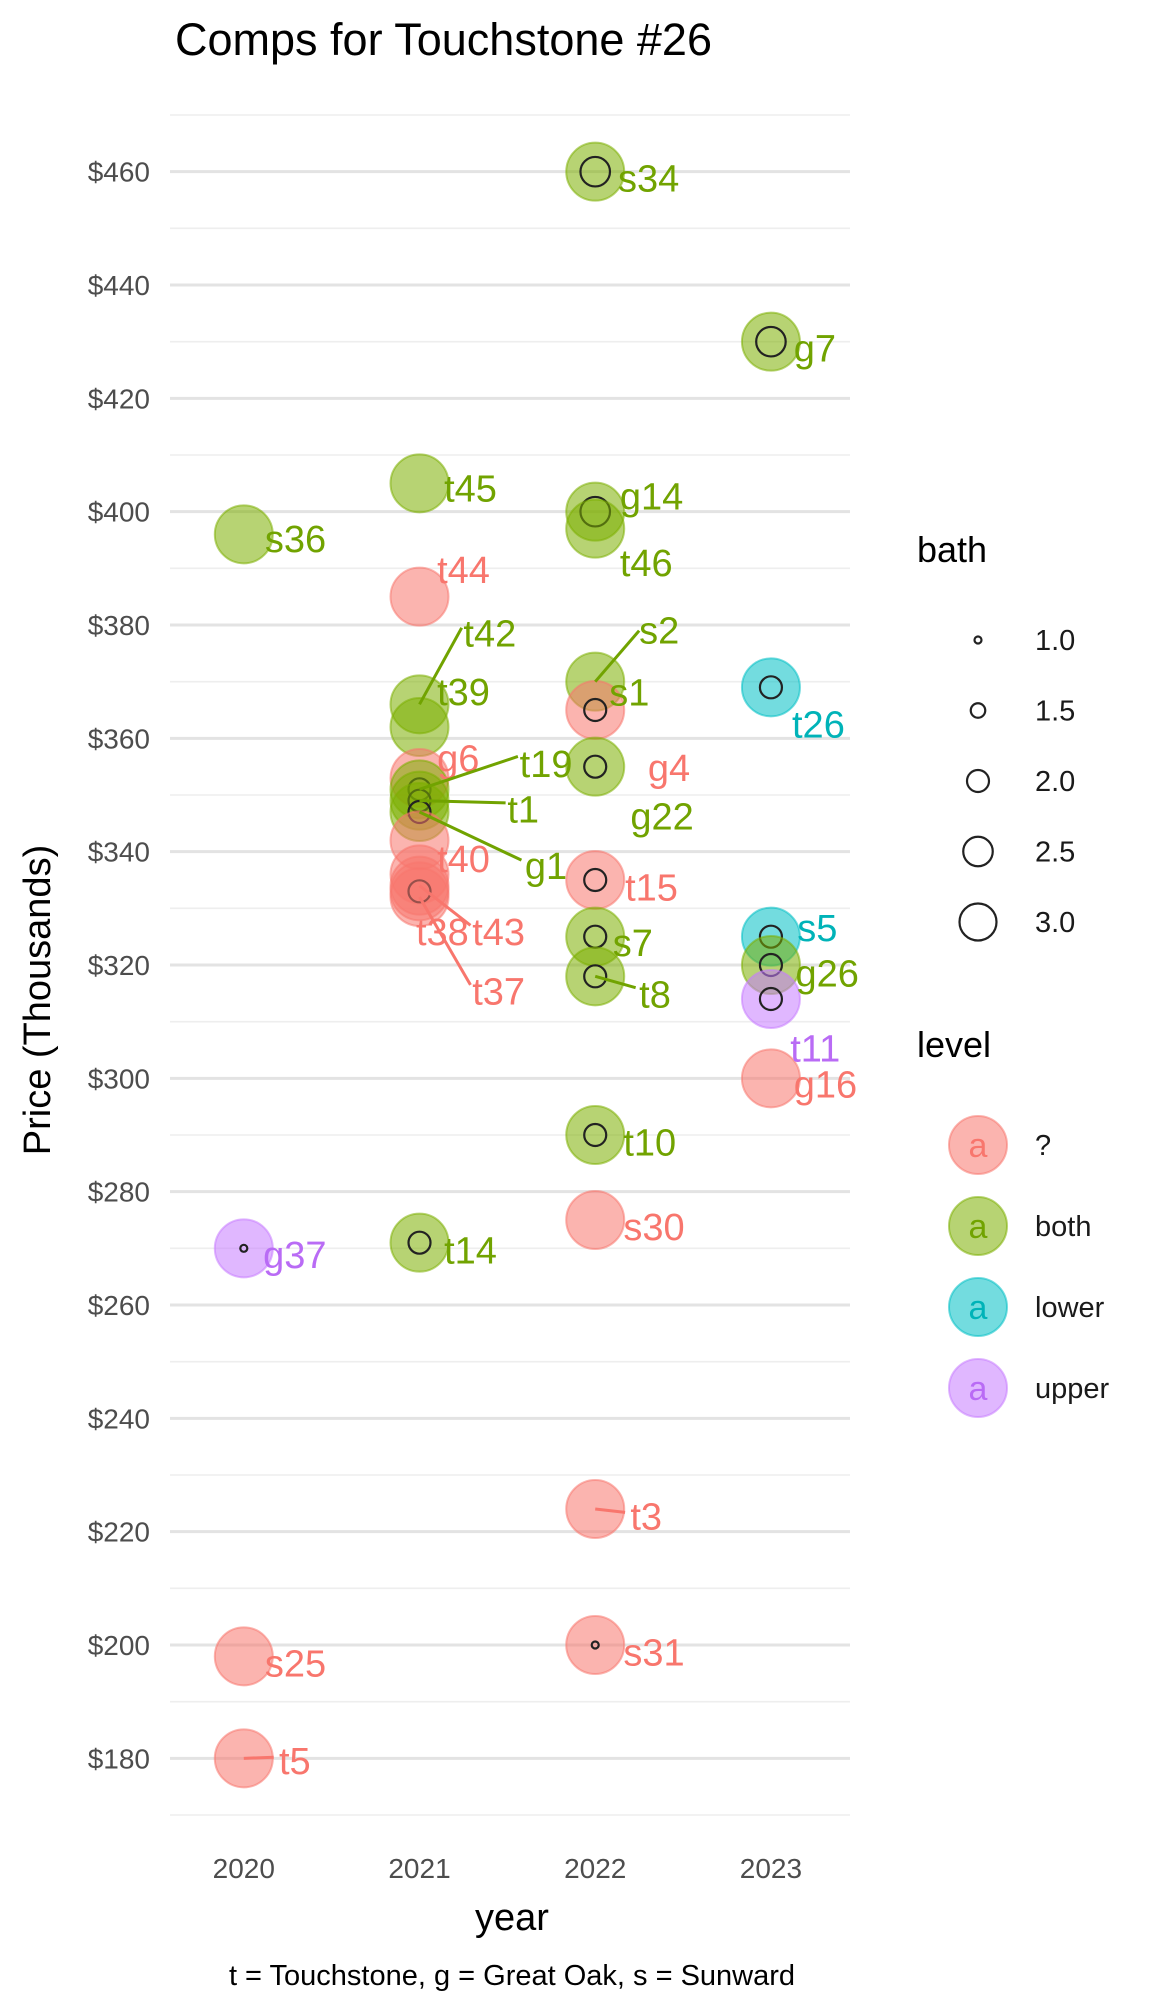 This screenshot has height=2016, width=1152. What do you see at coordinates (119, 172) in the screenshot?
I see `y-tick-label: $460` at bounding box center [119, 172].